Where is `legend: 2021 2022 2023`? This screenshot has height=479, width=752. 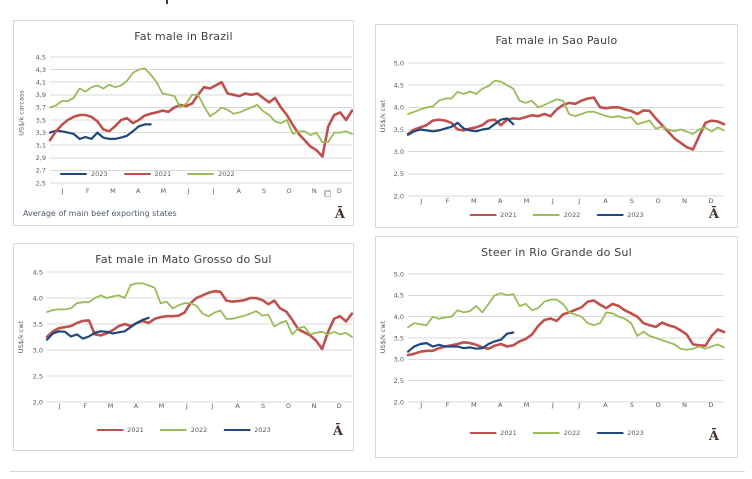 legend: 2021 2022 2023 is located at coordinates (556, 215).